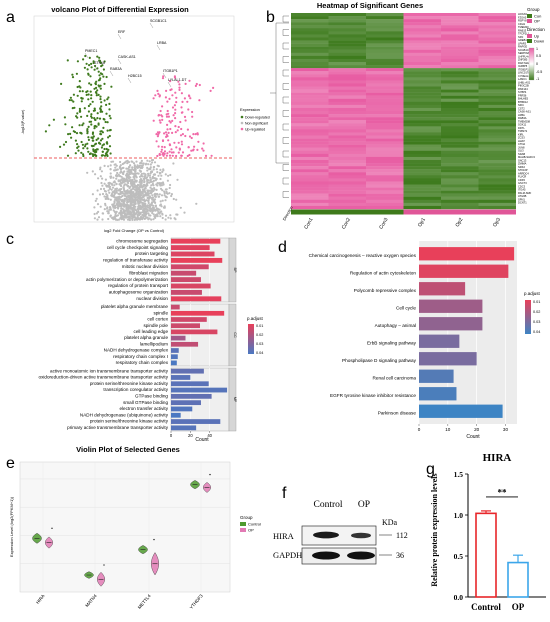 The height and width of the screenshot is (622, 550). I want to click on hira-y-axis-label: Relative protein expression levels, so click(434, 529).